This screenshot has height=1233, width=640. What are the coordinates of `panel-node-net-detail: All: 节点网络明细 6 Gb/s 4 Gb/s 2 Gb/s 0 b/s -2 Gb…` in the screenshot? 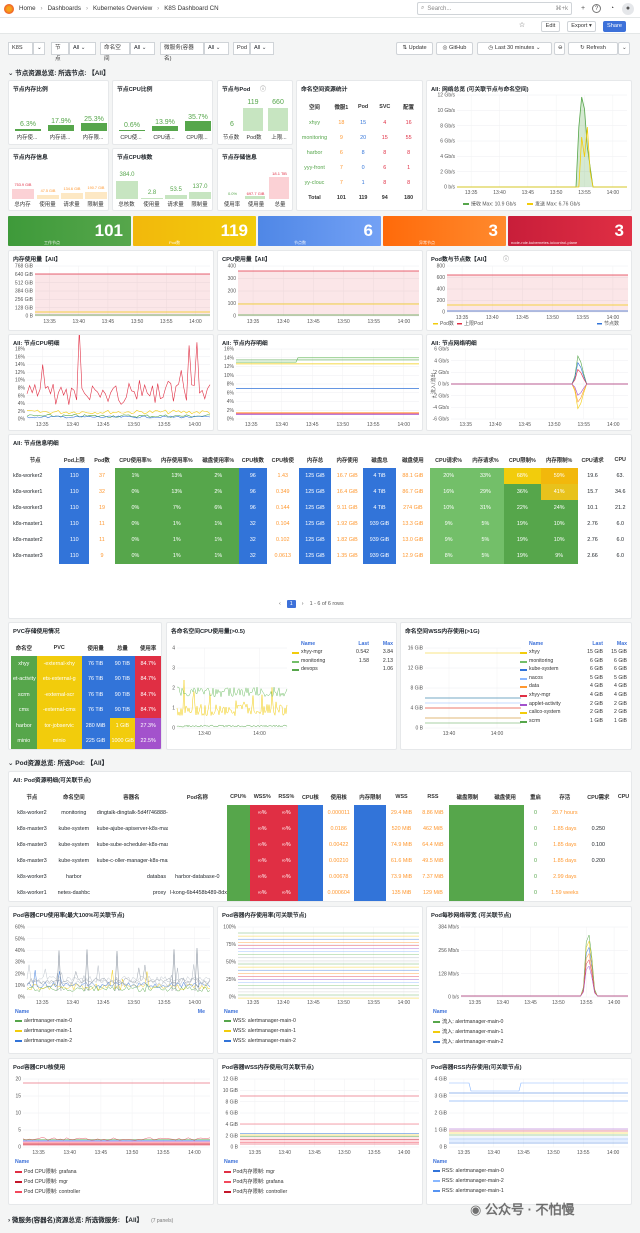 It's located at (529, 382).